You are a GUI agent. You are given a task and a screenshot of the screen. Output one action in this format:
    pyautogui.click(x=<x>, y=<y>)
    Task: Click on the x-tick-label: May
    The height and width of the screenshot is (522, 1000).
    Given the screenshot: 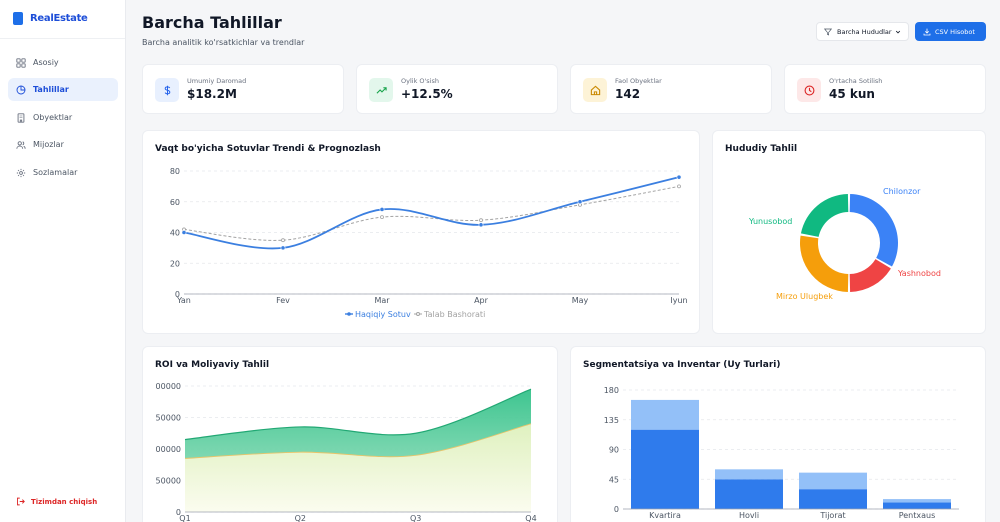 What is the action you would take?
    pyautogui.click(x=580, y=300)
    